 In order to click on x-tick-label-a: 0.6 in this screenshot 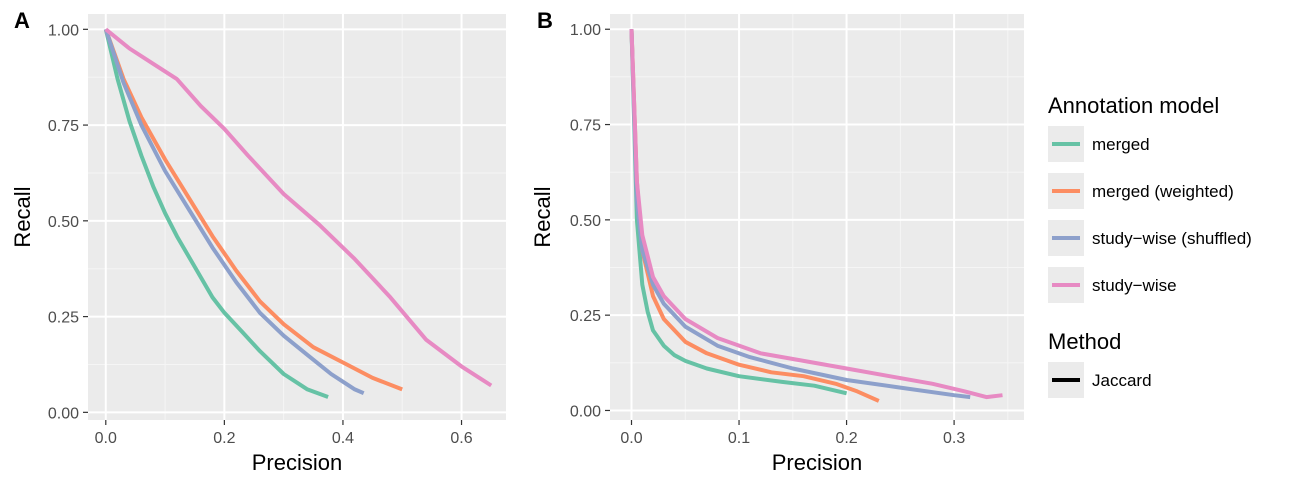, I will do `click(461, 438)`.